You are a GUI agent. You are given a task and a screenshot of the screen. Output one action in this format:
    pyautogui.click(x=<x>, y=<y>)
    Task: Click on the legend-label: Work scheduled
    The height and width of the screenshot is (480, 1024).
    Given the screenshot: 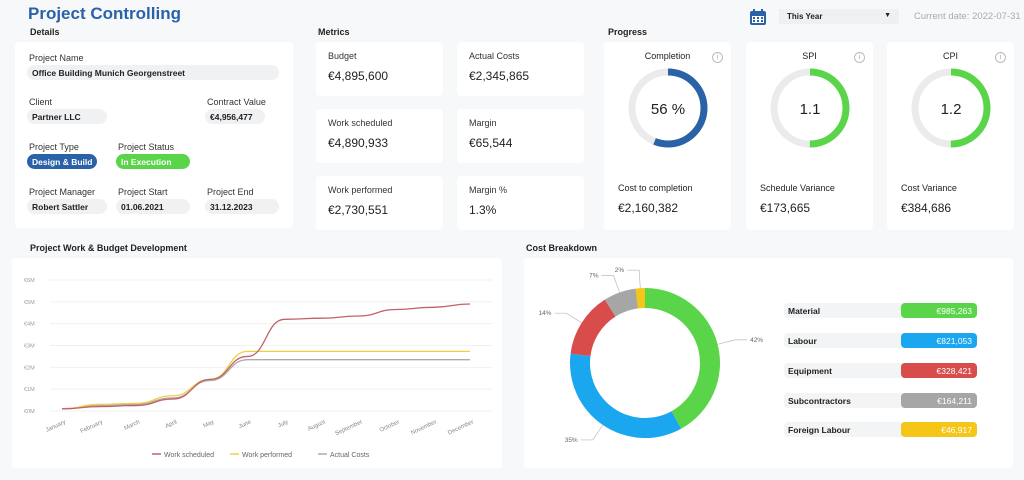 What is the action you would take?
    pyautogui.click(x=189, y=455)
    